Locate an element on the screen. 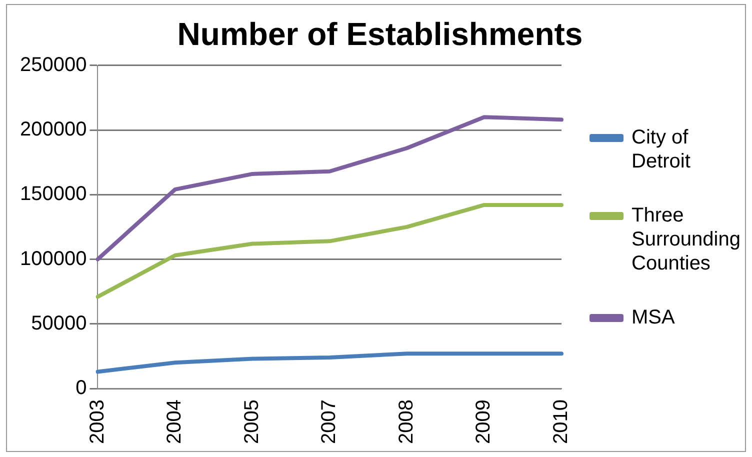 This screenshot has width=752, height=457. legend-label: Three Surrounding Counties is located at coordinates (686, 239).